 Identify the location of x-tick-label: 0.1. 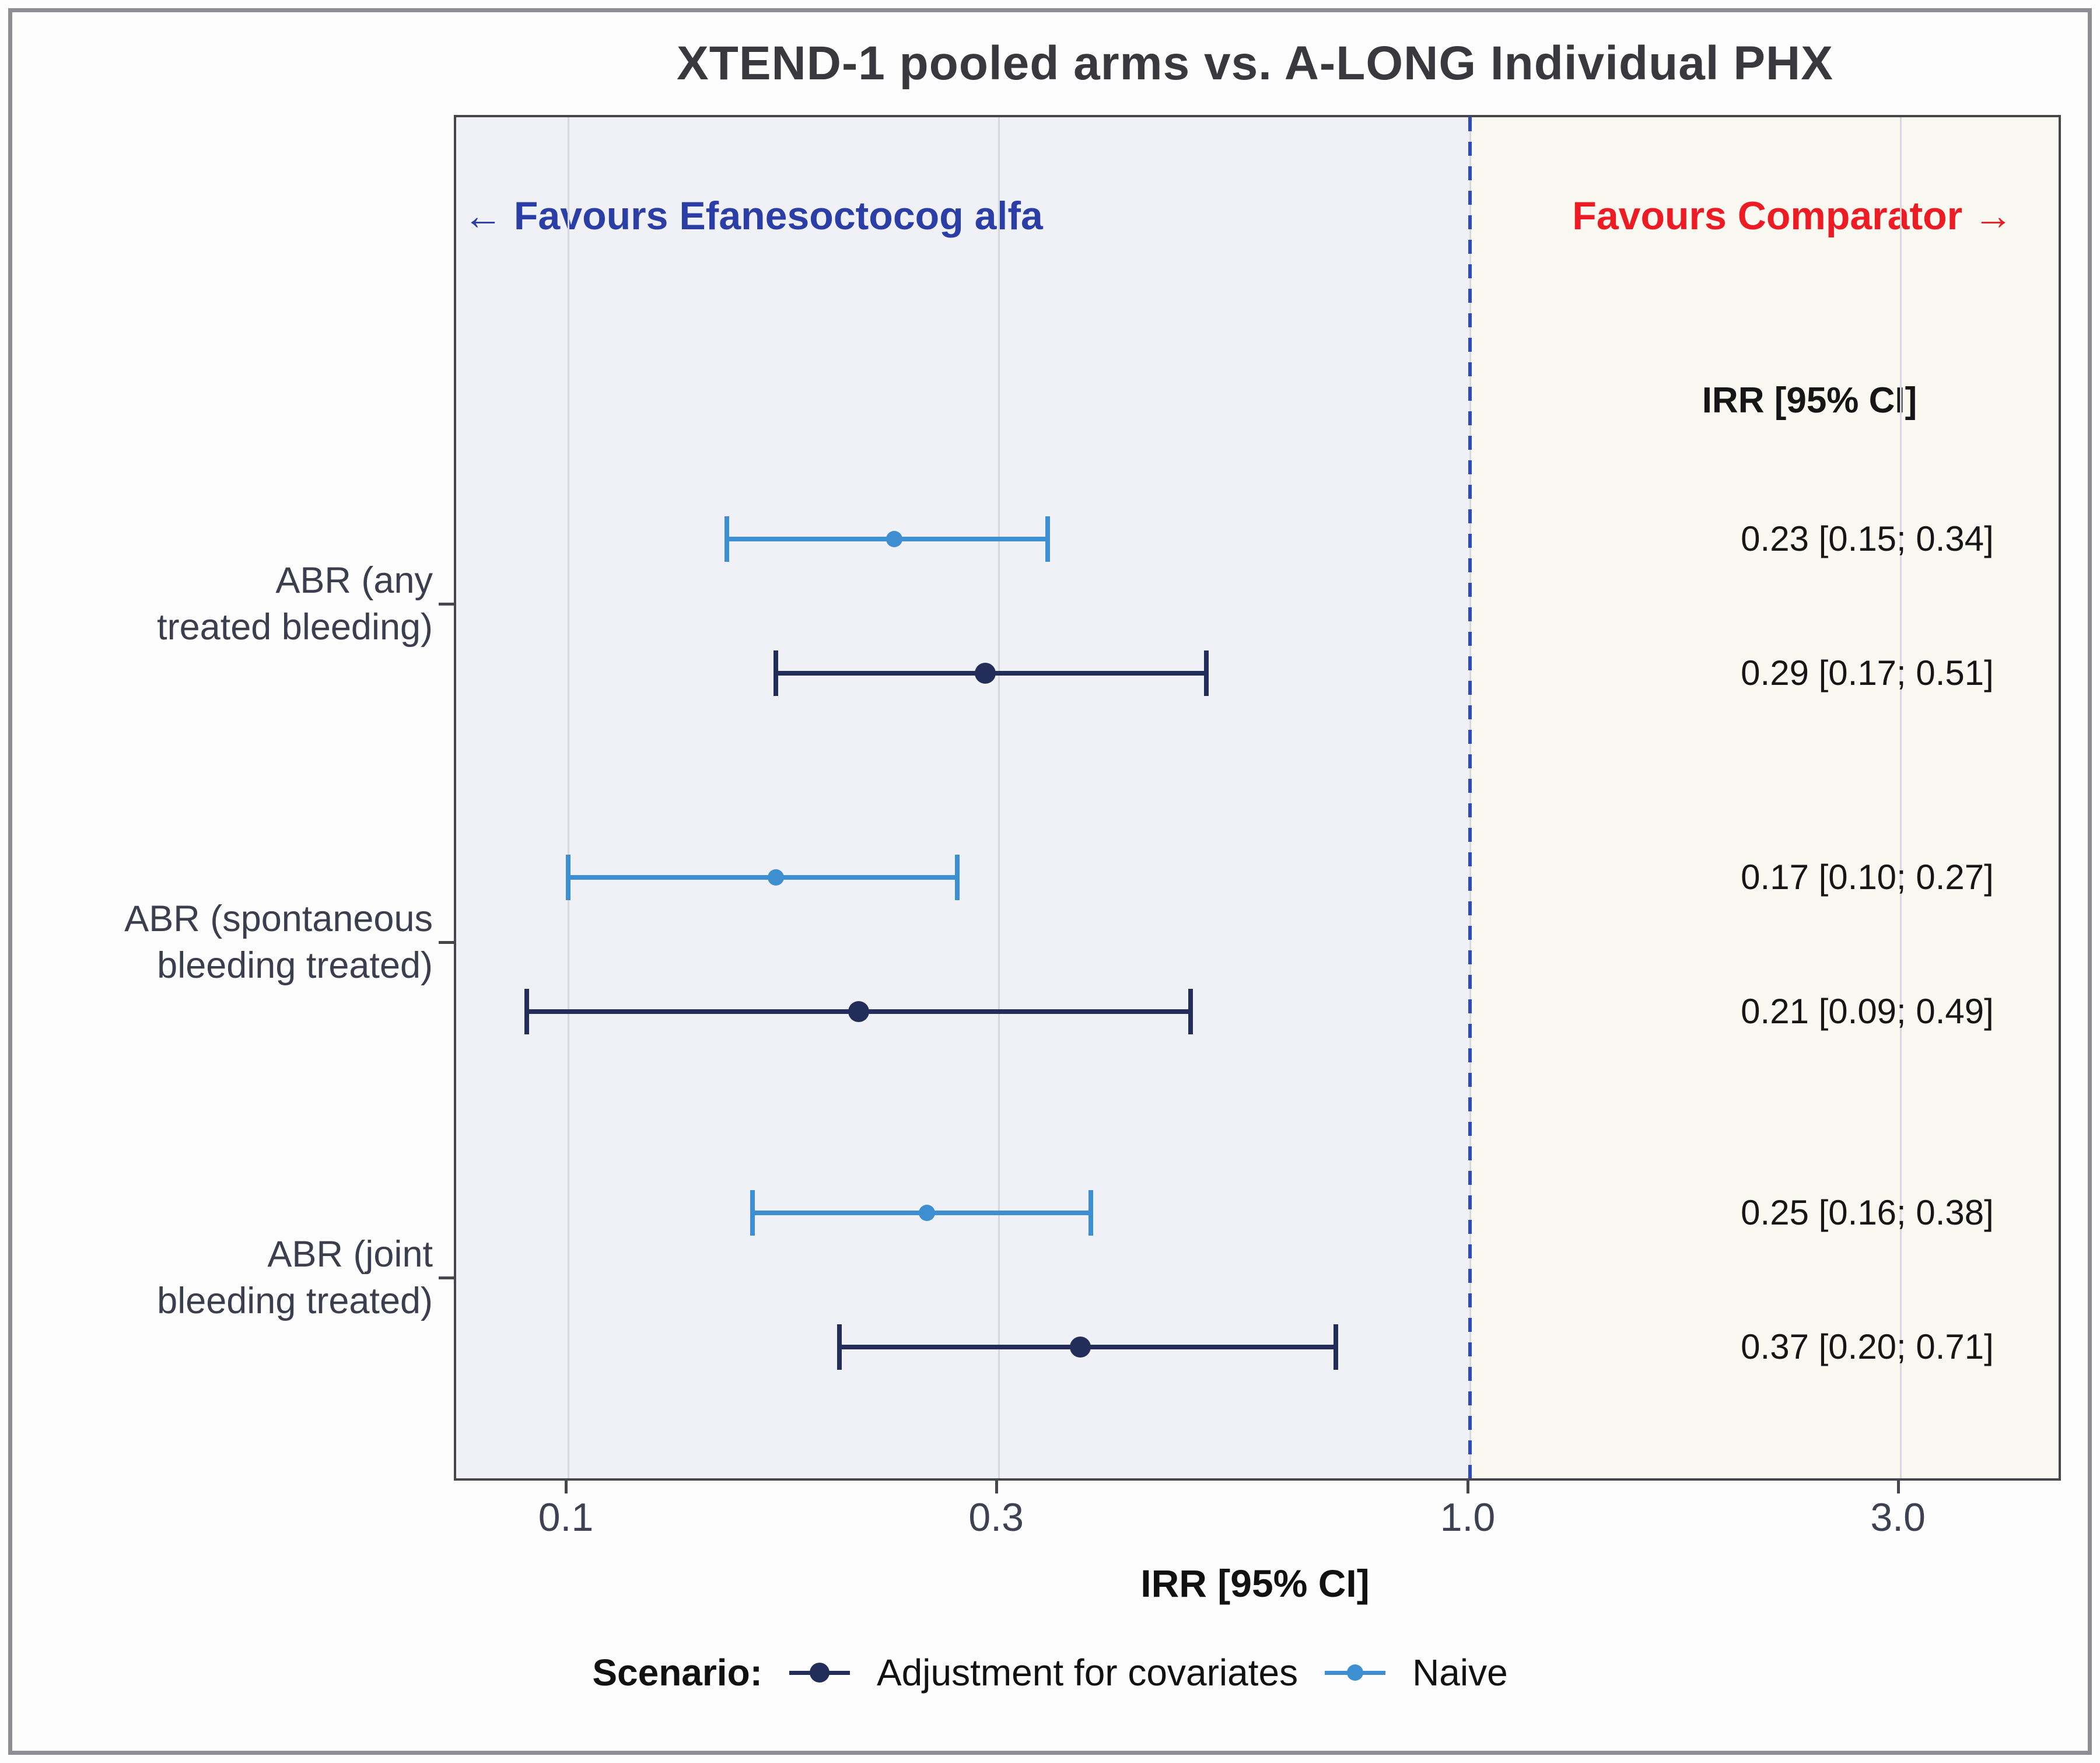
(566, 1518).